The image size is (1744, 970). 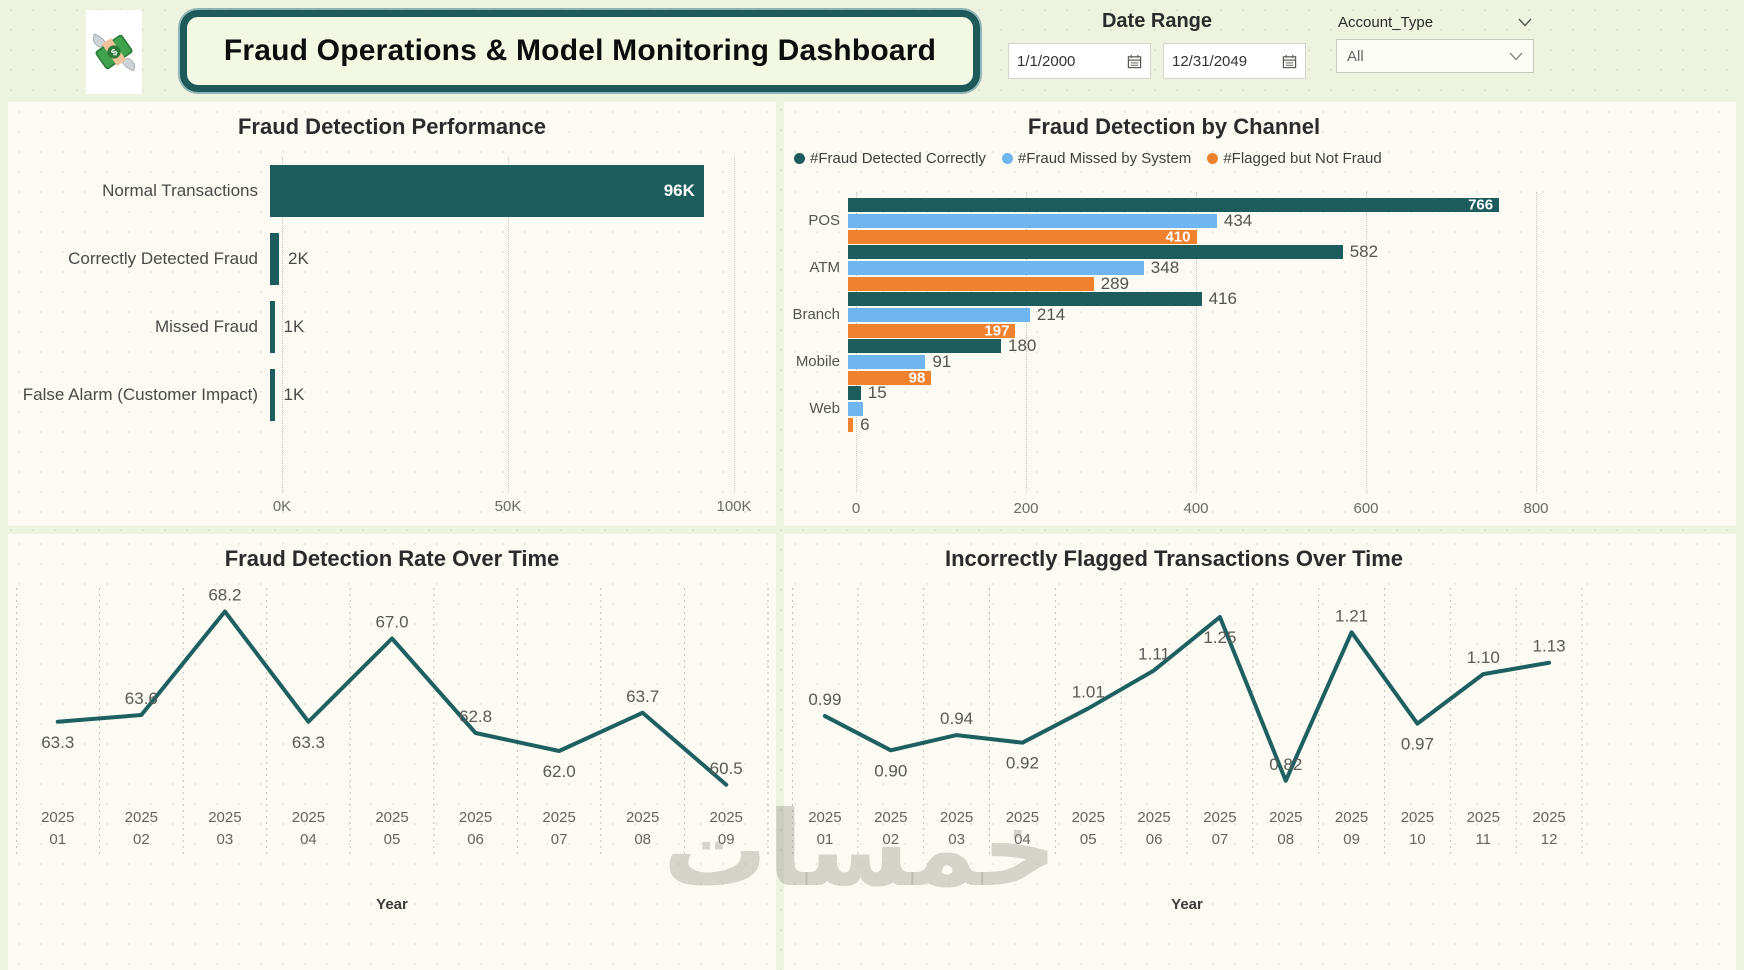 What do you see at coordinates (1188, 314) in the screenshot?
I see `bar-track: 214` at bounding box center [1188, 314].